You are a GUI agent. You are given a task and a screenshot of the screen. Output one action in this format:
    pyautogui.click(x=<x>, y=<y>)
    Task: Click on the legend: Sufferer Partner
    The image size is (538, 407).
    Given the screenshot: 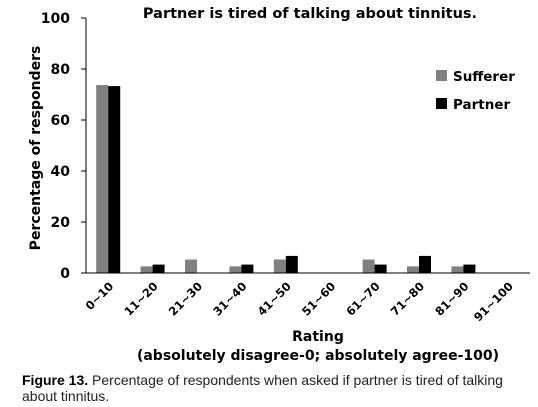 What is the action you would take?
    pyautogui.click(x=475, y=91)
    